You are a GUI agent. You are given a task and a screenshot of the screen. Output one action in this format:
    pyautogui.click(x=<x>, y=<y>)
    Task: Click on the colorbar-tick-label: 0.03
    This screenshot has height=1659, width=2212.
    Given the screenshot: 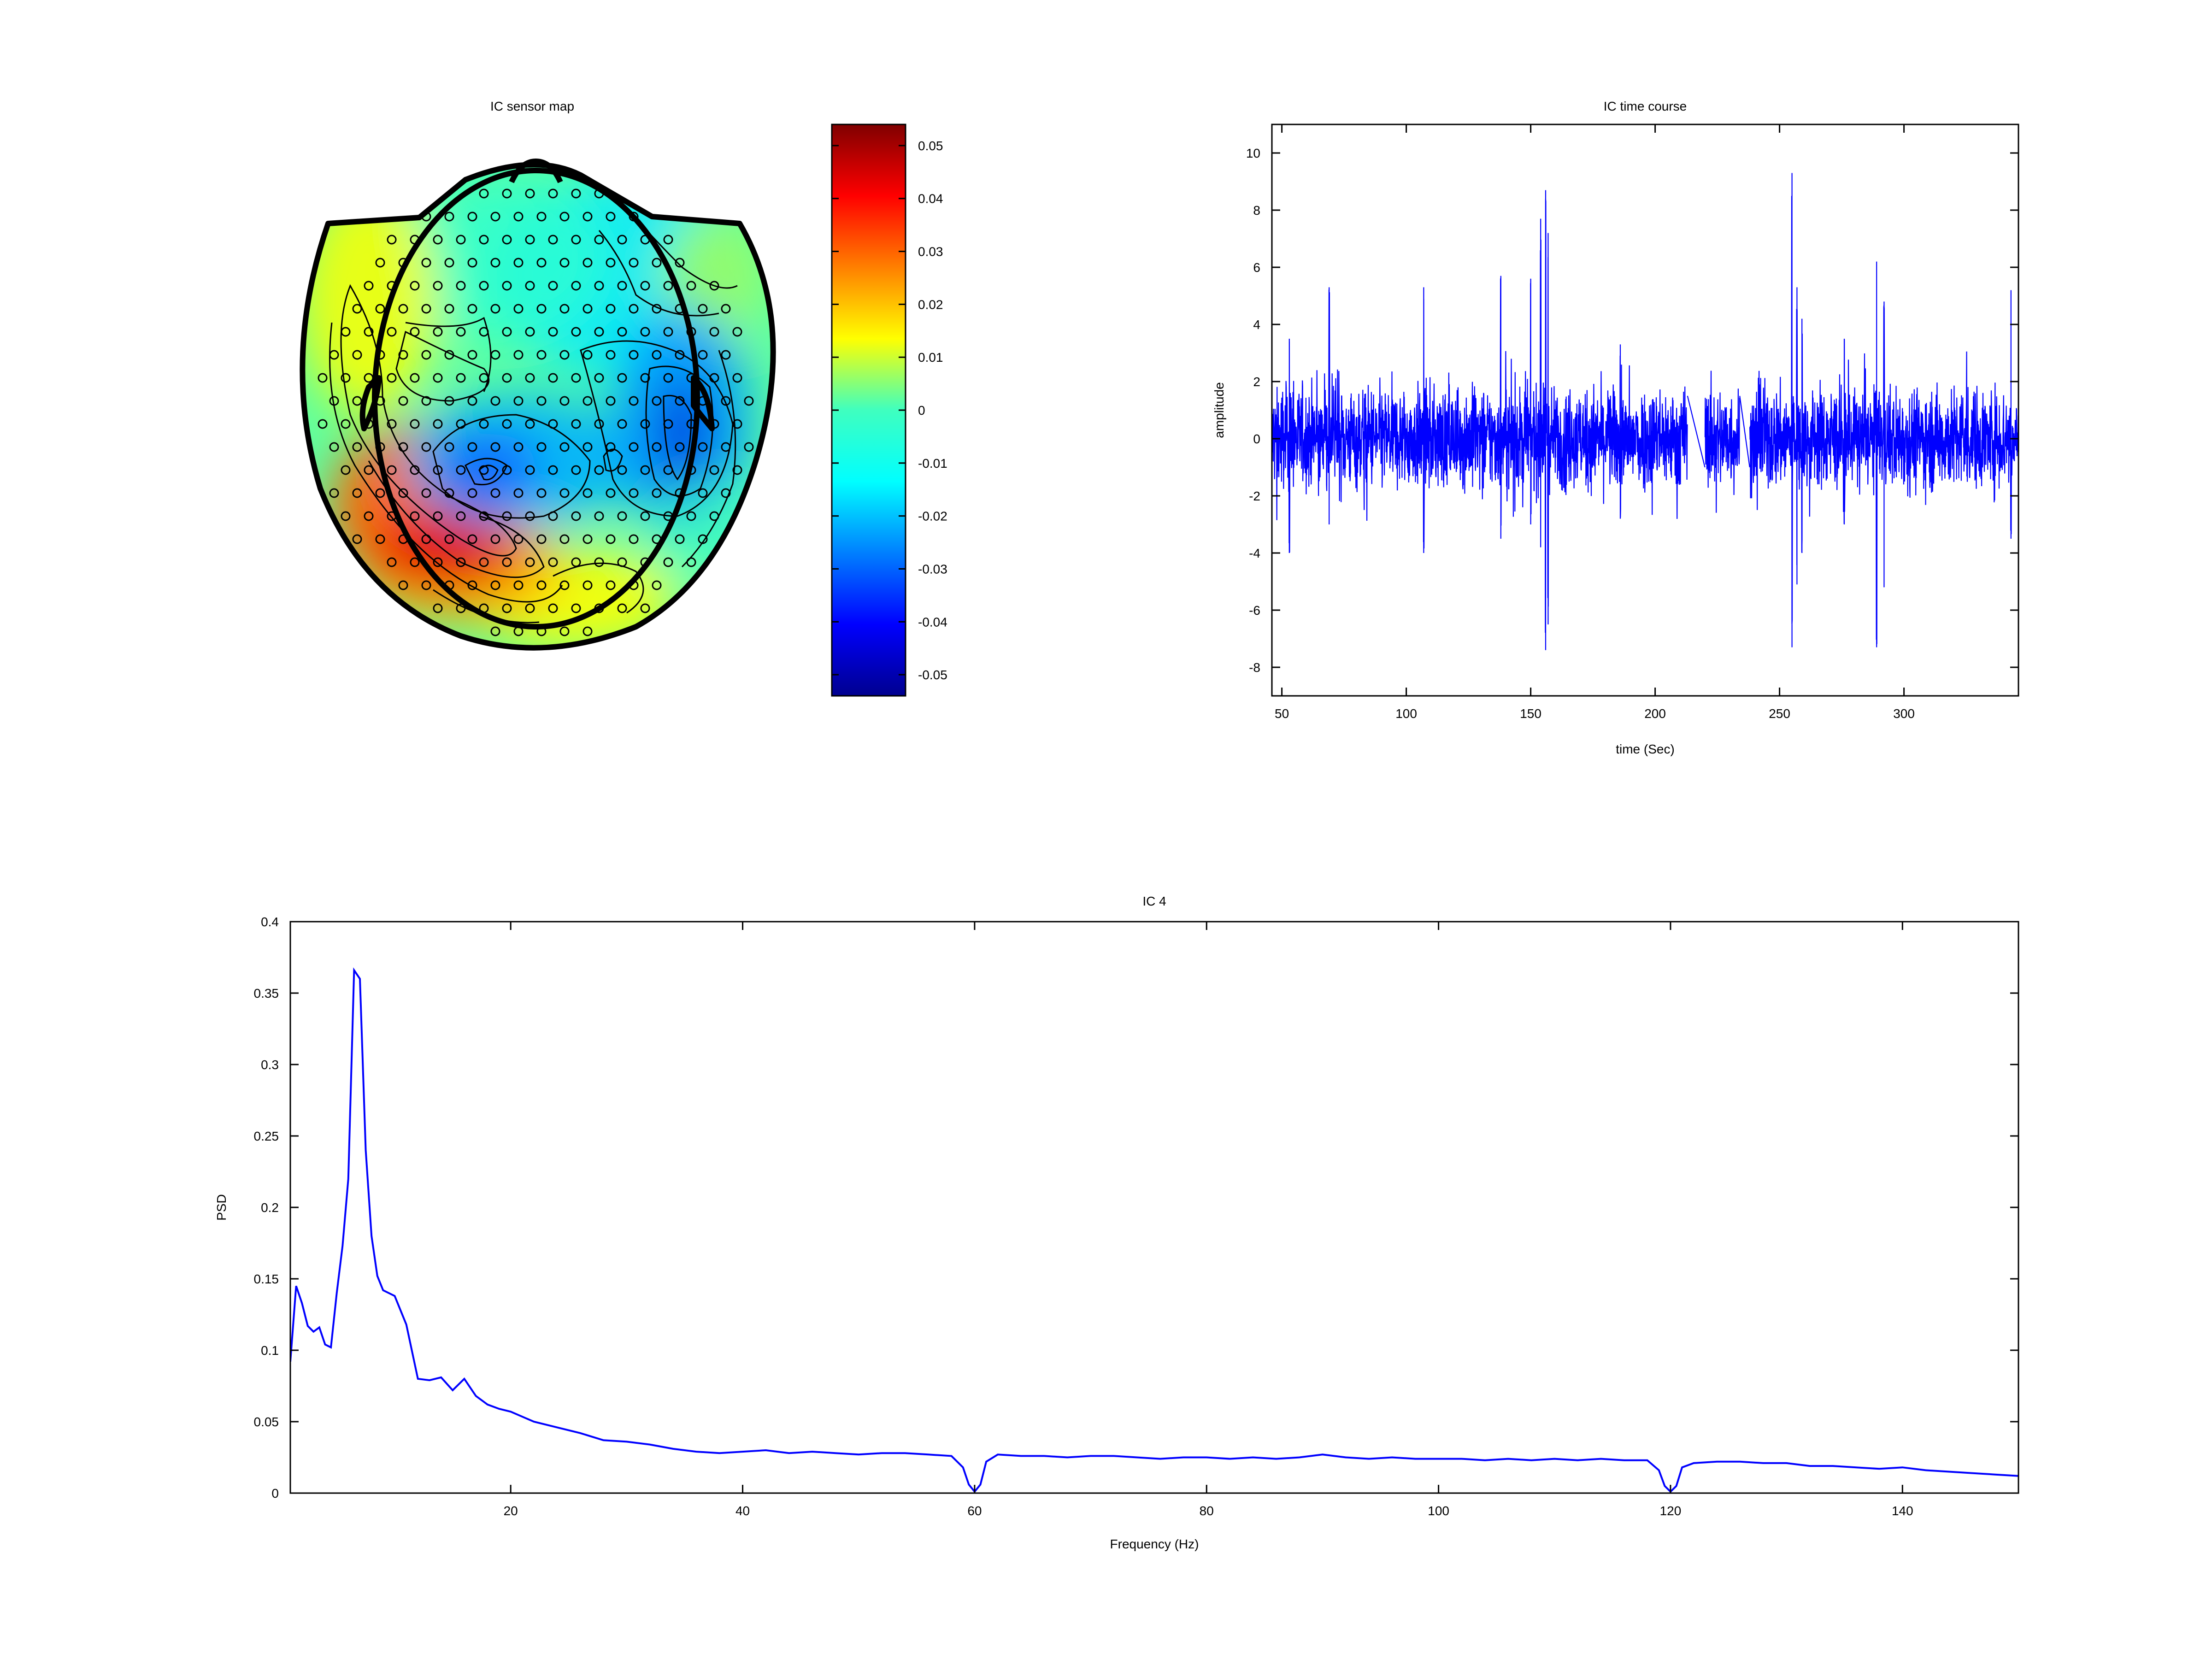 What is the action you would take?
    pyautogui.click(x=930, y=252)
    